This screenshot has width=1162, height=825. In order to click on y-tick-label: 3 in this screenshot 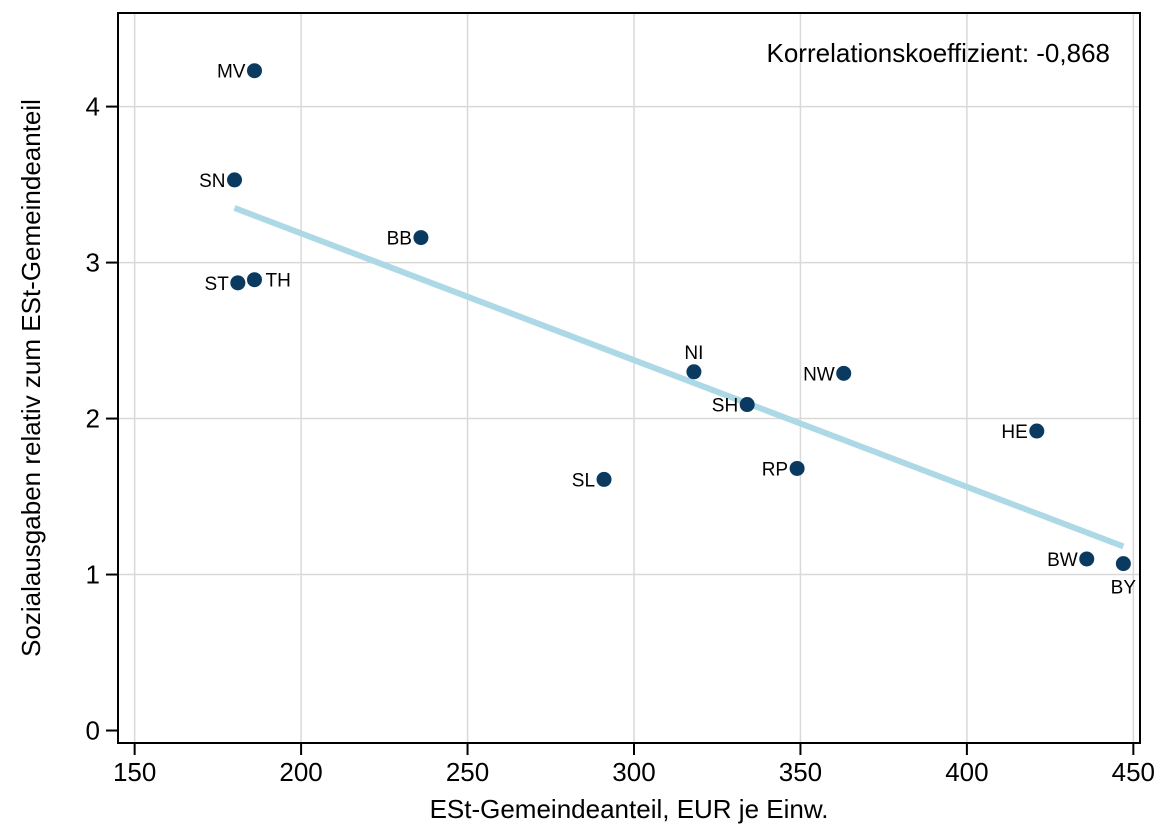, I will do `click(93, 263)`.